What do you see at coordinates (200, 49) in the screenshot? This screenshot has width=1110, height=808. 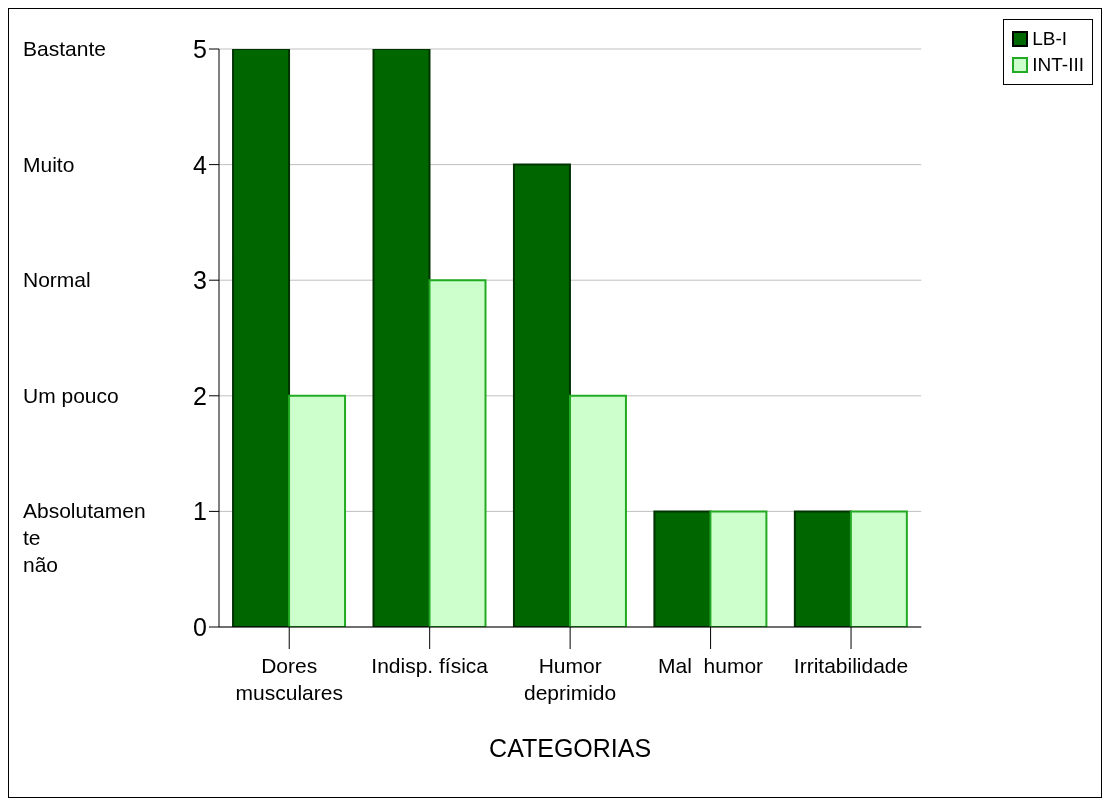 I see `y-tick-label: 5` at bounding box center [200, 49].